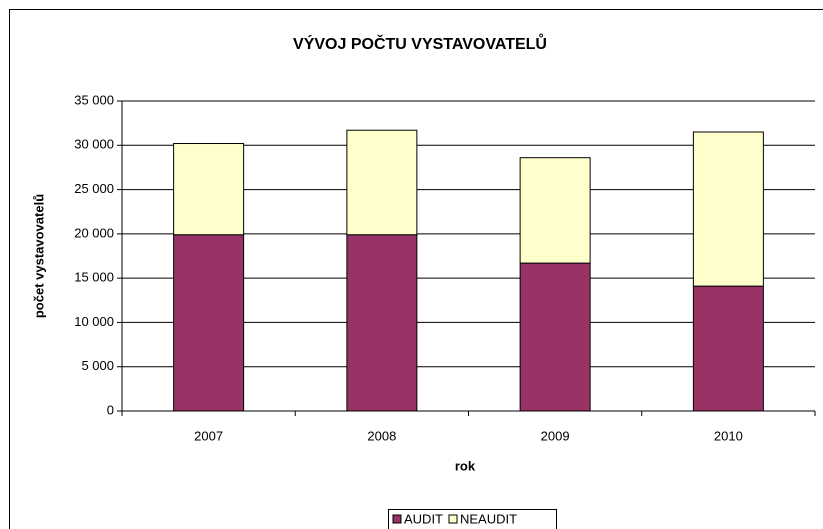  What do you see at coordinates (97, 365) in the screenshot?
I see `y-tick-label: 5 000` at bounding box center [97, 365].